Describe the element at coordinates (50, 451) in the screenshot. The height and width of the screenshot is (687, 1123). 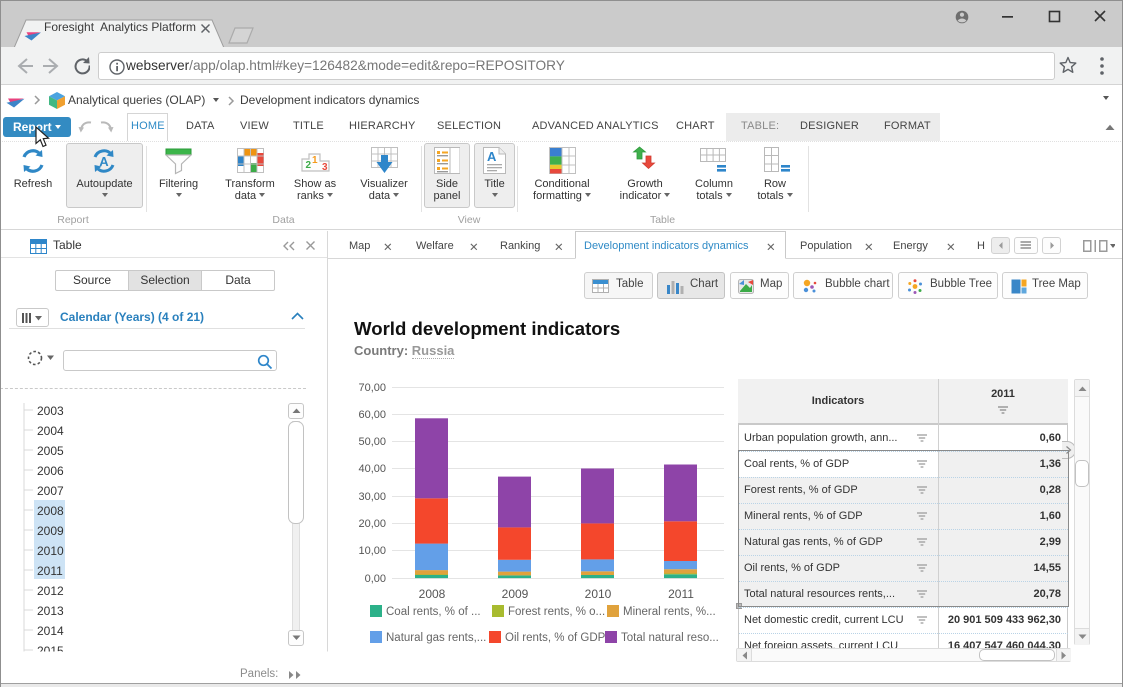
I see `svg-text: 2005` at that location.